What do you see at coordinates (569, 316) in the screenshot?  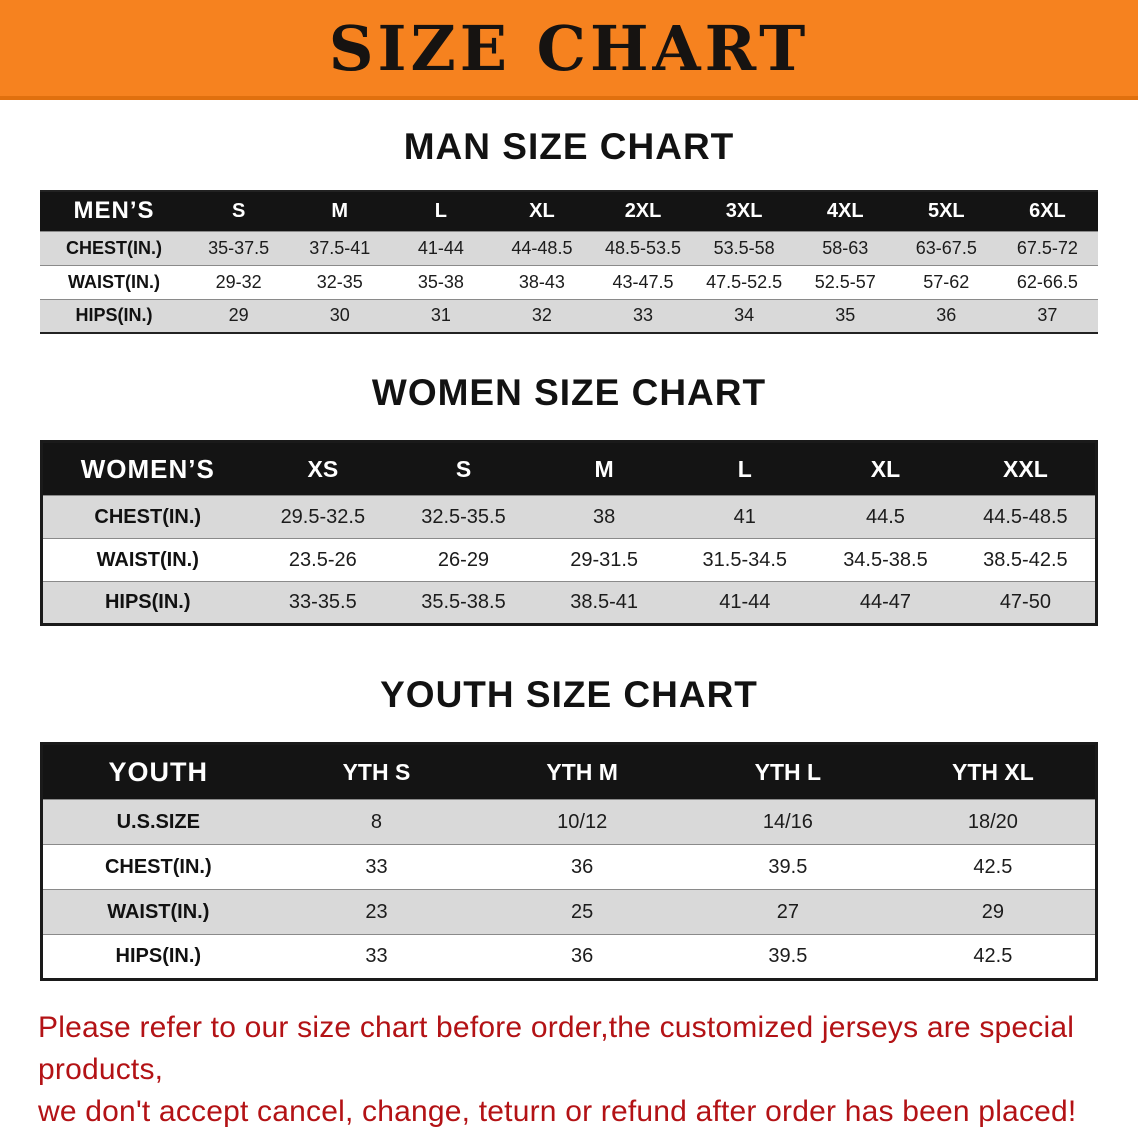 I see `table-row: HIPS(IN.) 29 30 31 32 33 34 35 36 37` at bounding box center [569, 316].